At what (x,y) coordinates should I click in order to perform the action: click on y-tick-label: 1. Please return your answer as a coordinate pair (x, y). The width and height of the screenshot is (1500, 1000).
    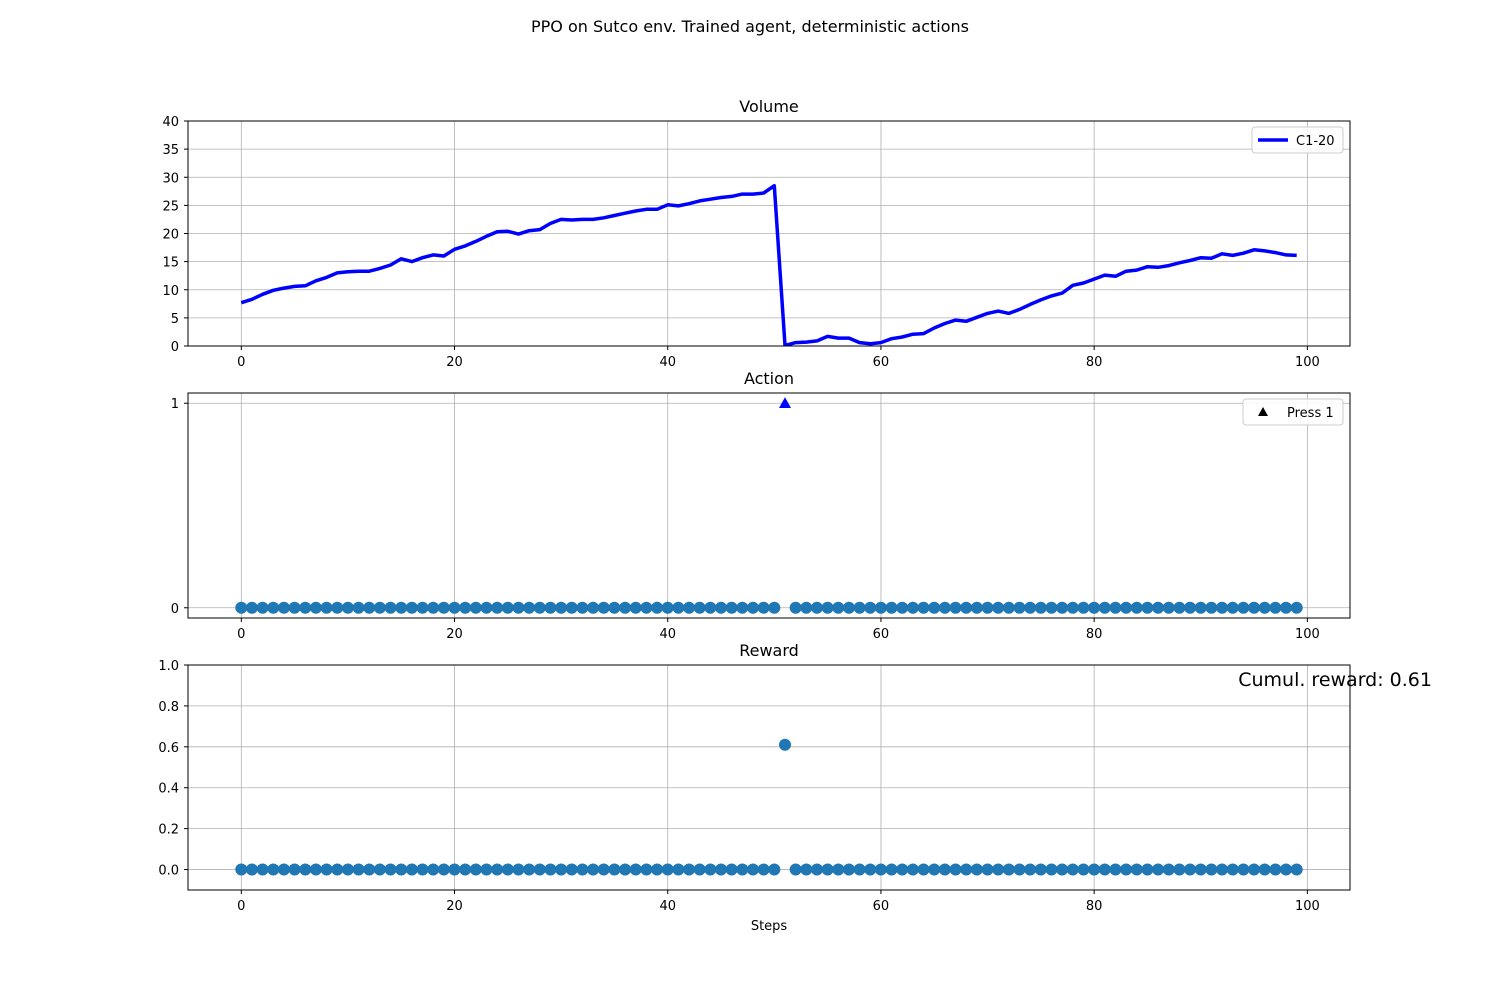
    Looking at the image, I should click on (175, 404).